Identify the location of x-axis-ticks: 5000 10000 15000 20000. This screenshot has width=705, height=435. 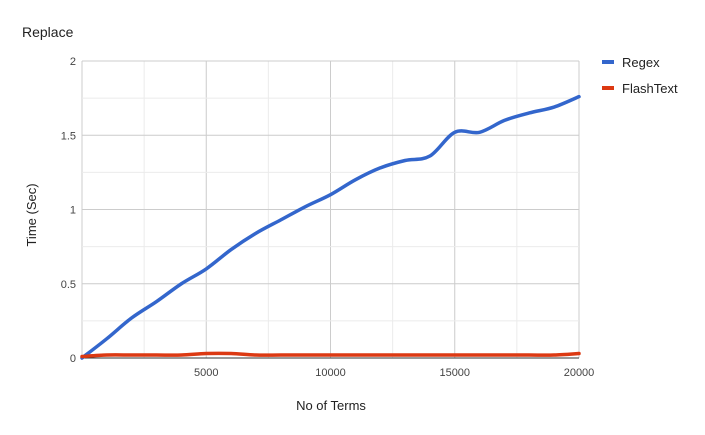
(394, 373).